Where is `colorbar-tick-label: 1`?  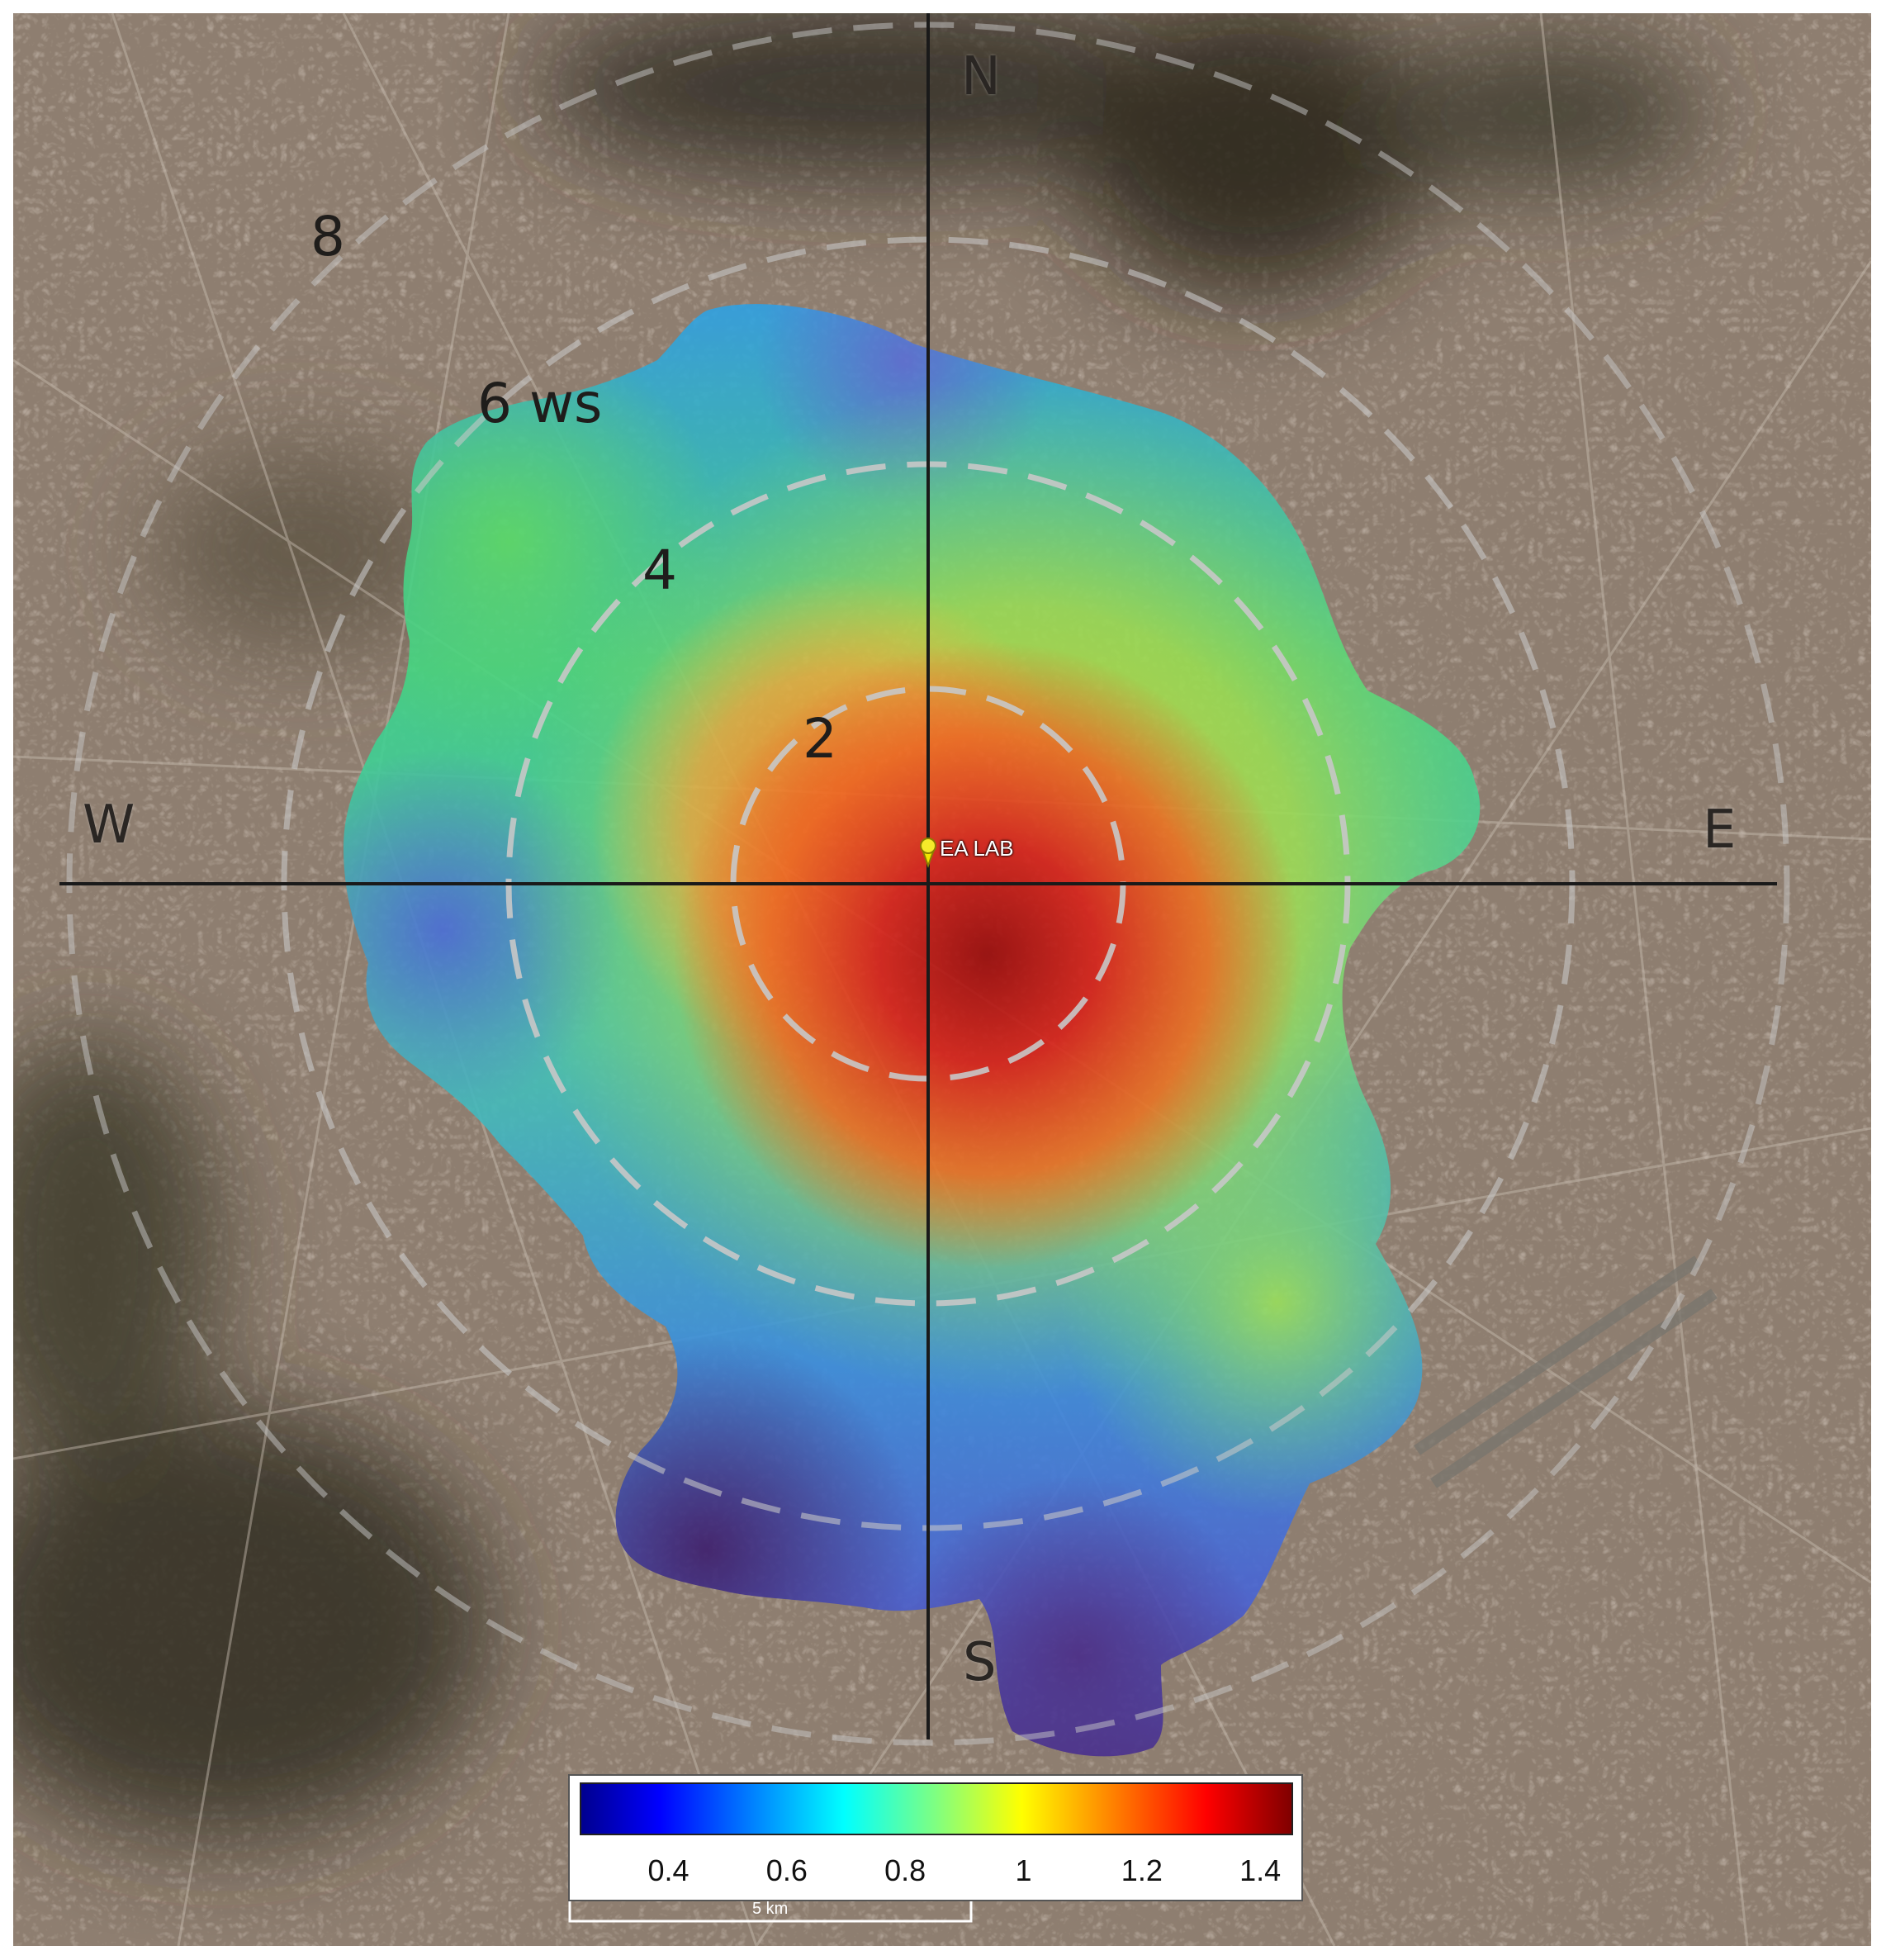 colorbar-tick-label: 1 is located at coordinates (1023, 1870).